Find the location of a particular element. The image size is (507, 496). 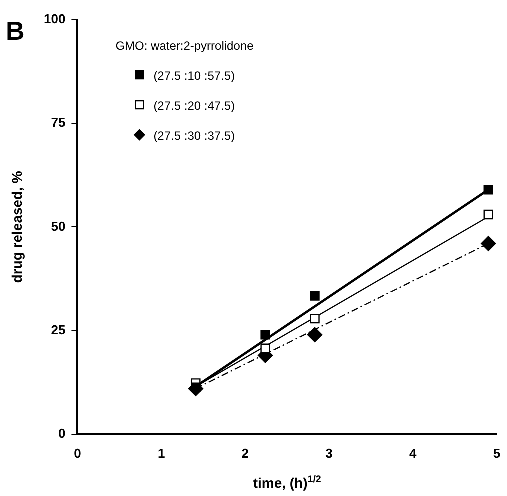

y-tick-label: 0 is located at coordinates (62, 433).